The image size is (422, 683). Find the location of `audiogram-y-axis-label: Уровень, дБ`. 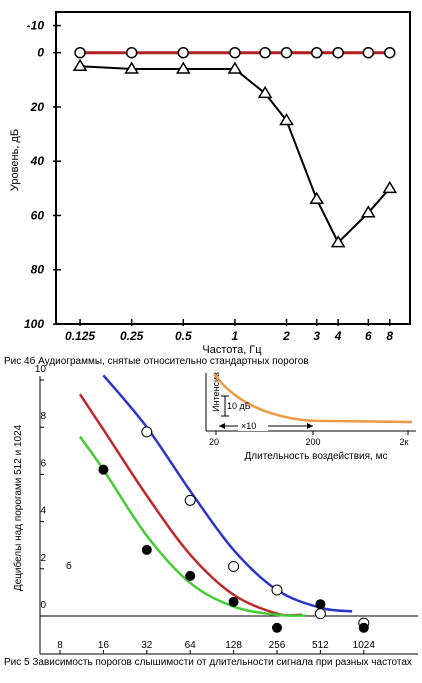

audiogram-y-axis-label: Уровень, дБ is located at coordinates (15, 160).